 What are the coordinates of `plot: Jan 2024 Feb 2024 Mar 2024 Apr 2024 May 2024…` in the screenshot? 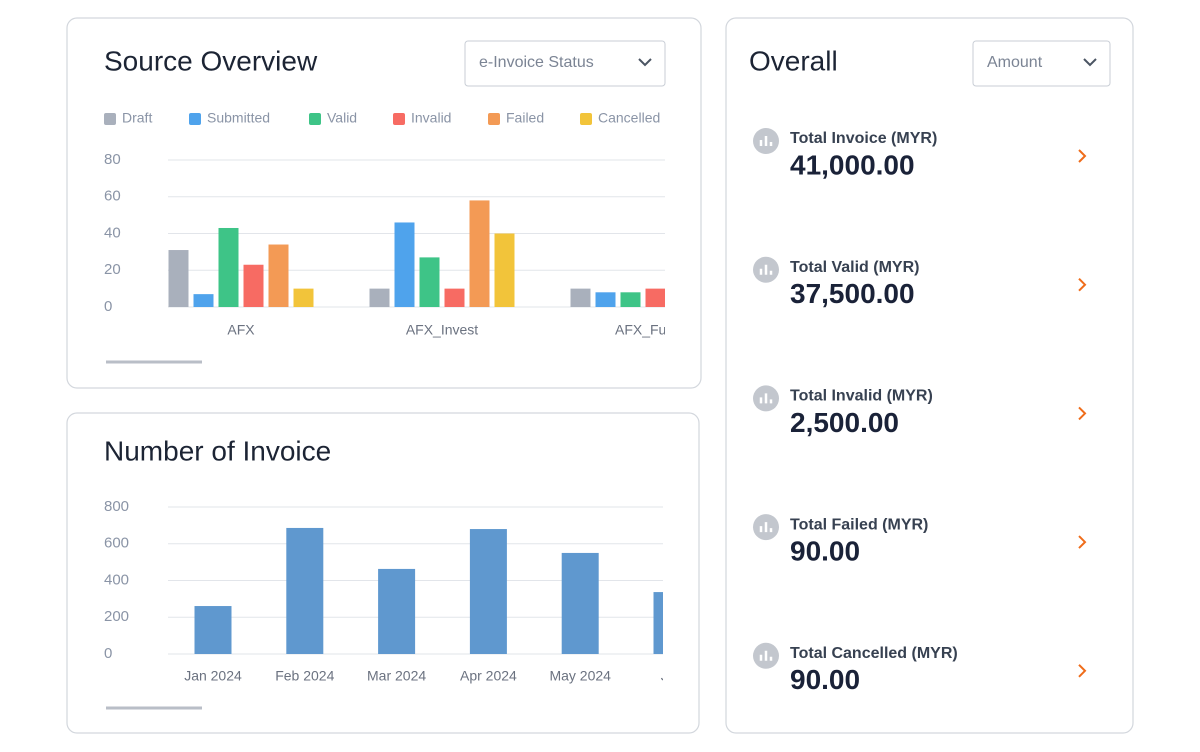 It's located at (434, 605).